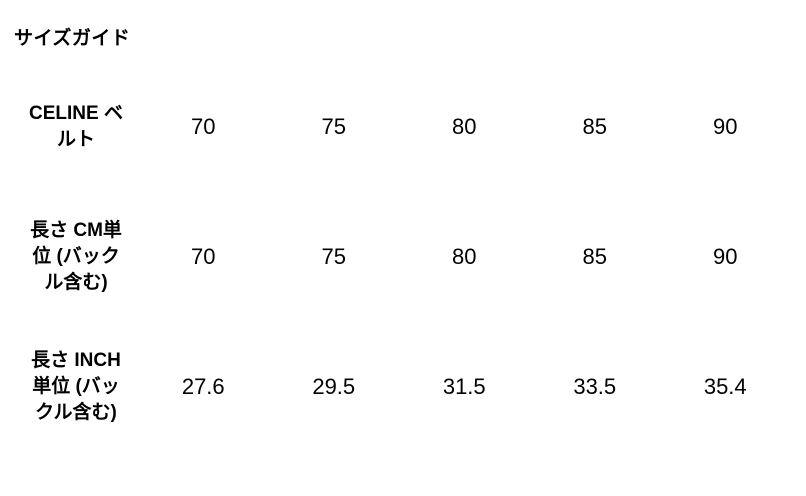 The width and height of the screenshot is (806, 496). What do you see at coordinates (333, 126) in the screenshot?
I see `size-value: 75` at bounding box center [333, 126].